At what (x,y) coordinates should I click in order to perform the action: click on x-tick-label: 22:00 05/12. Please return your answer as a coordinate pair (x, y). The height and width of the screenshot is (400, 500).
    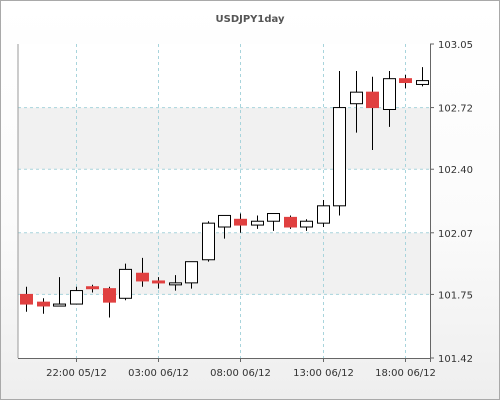
    Looking at the image, I should click on (76, 373).